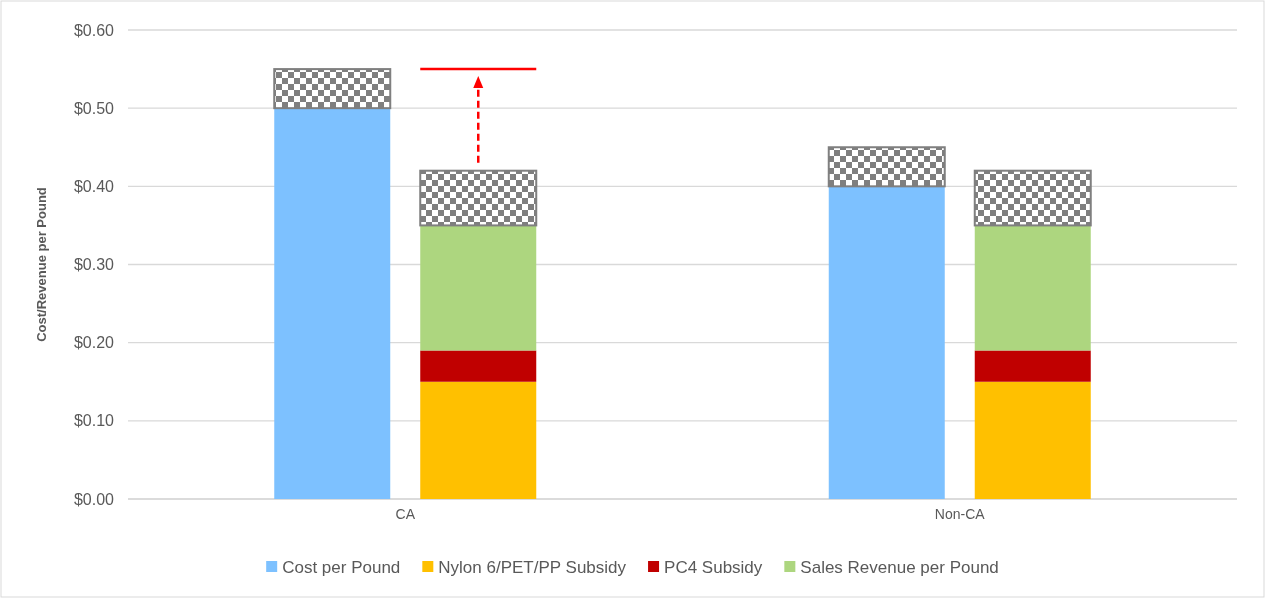 Image resolution: width=1265 pixels, height=598 pixels. What do you see at coordinates (960, 514) in the screenshot?
I see `text: Non-CA` at bounding box center [960, 514].